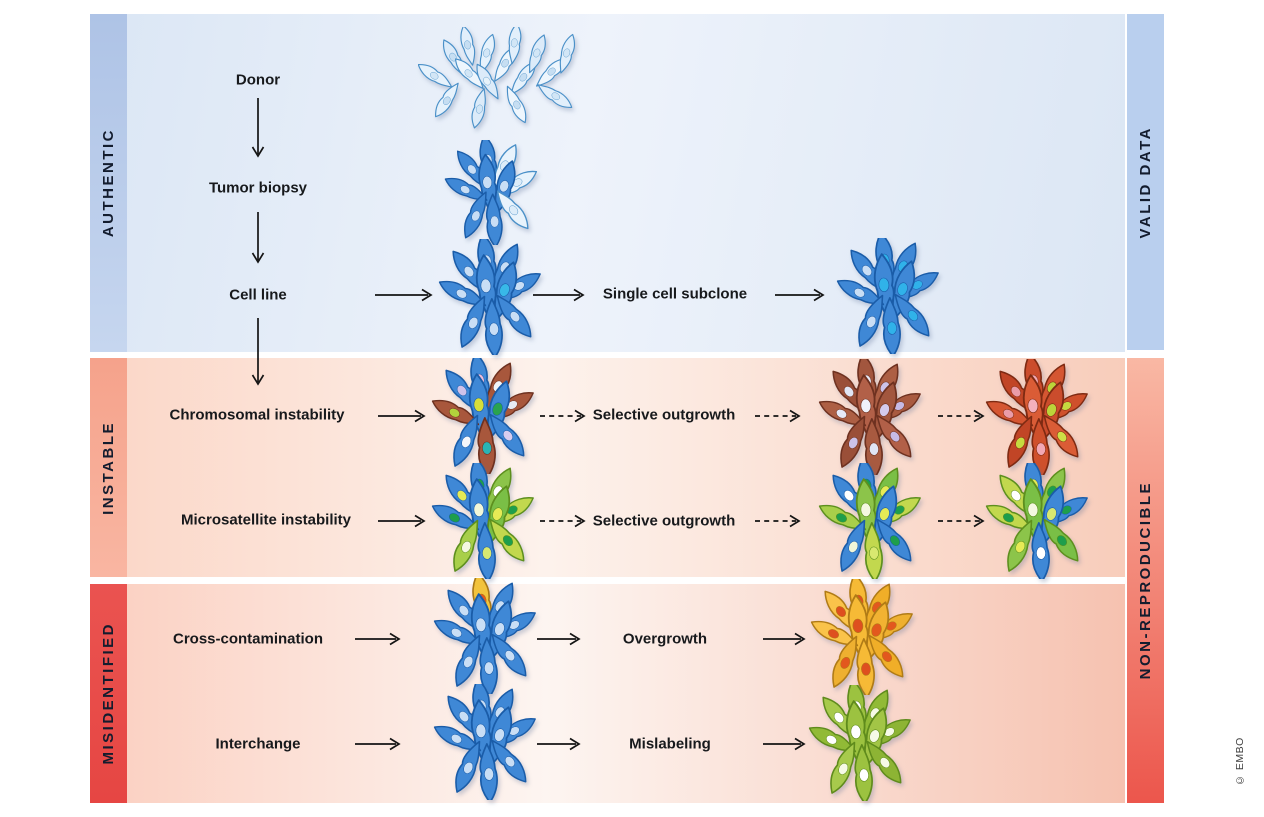 The height and width of the screenshot is (817, 1264). I want to click on label-overgrowth: Overgrowth, so click(665, 639).